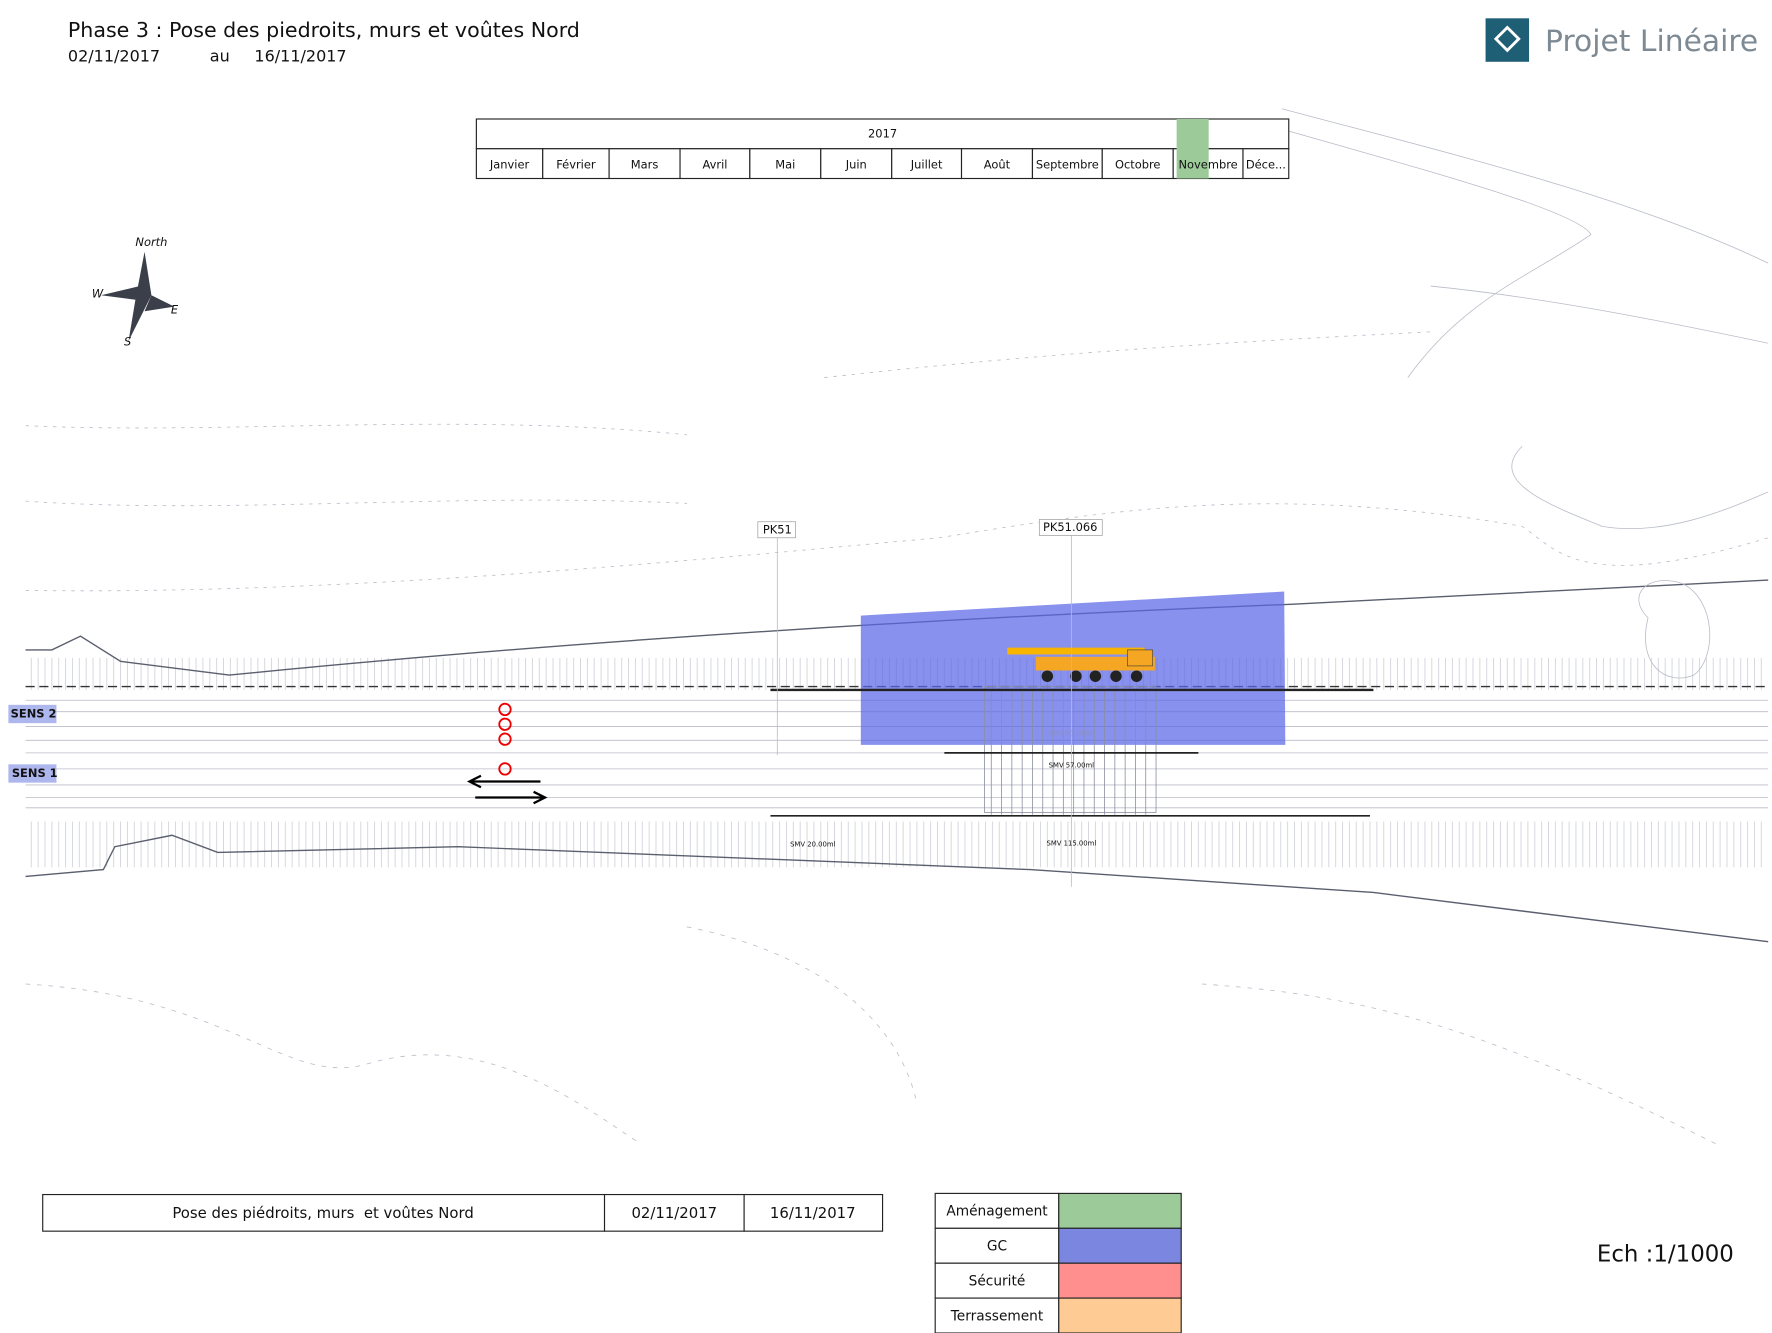  What do you see at coordinates (127, 342) in the screenshot?
I see `compass-s: S` at bounding box center [127, 342].